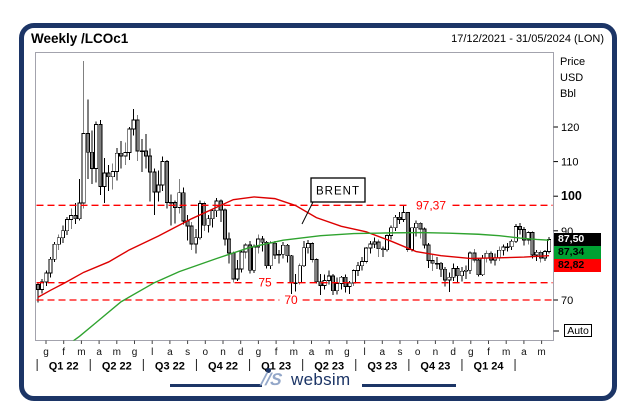  What do you see at coordinates (567, 301) in the screenshot?
I see `price-tick-label: 70` at bounding box center [567, 301].